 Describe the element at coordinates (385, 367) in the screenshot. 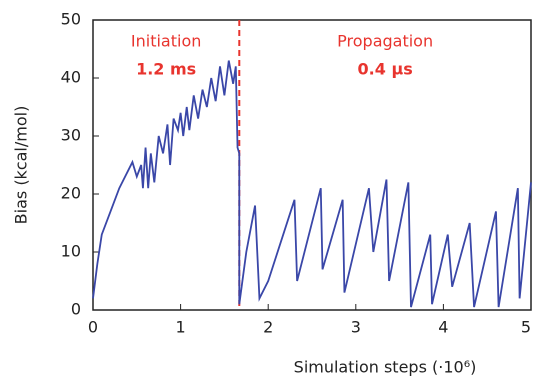

I see `x-axis-label: Simulation steps (·10⁶)` at that location.